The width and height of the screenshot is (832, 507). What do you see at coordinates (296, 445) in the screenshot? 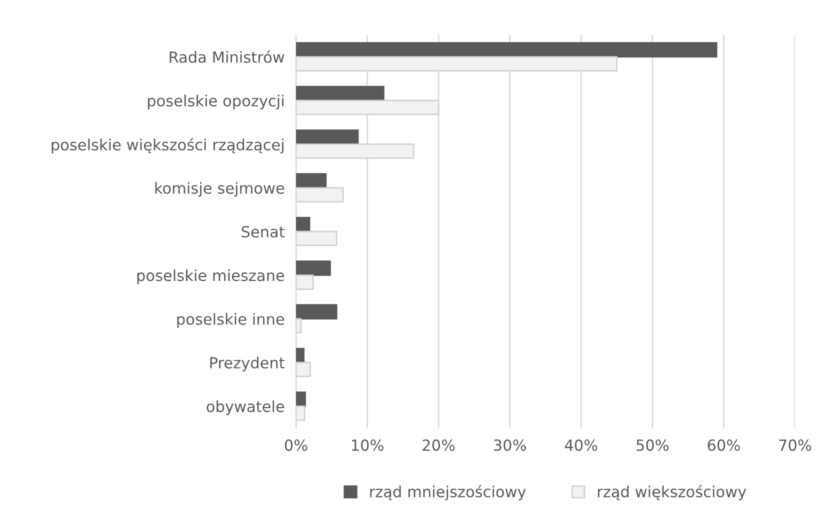
I see `x-tick-label: 0%` at bounding box center [296, 445].